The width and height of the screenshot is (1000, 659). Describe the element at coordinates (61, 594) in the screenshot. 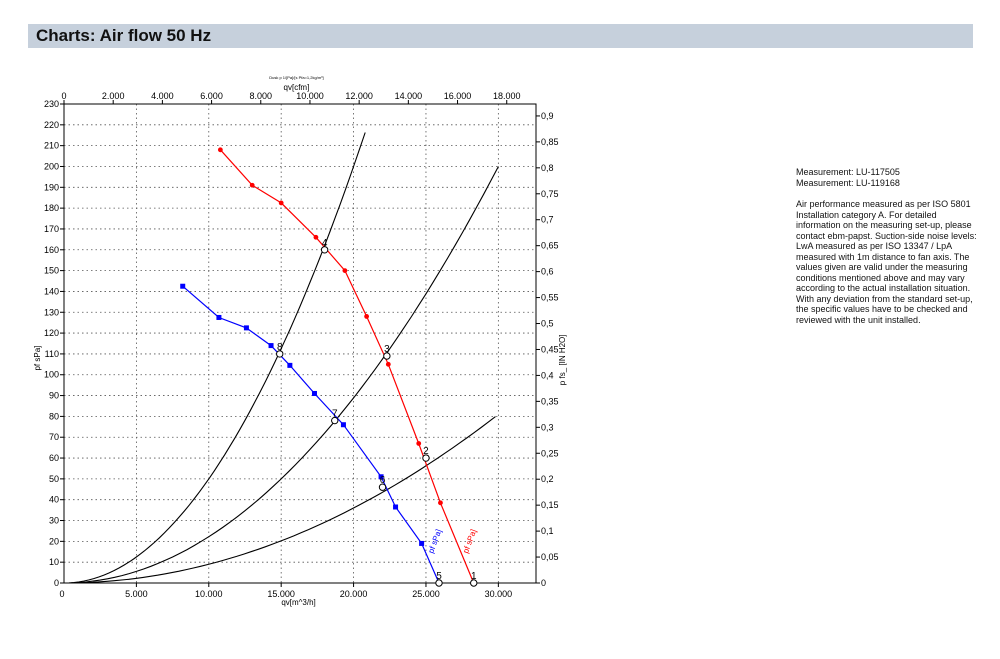

I see `bottom-axis-tick-label: 0` at that location.